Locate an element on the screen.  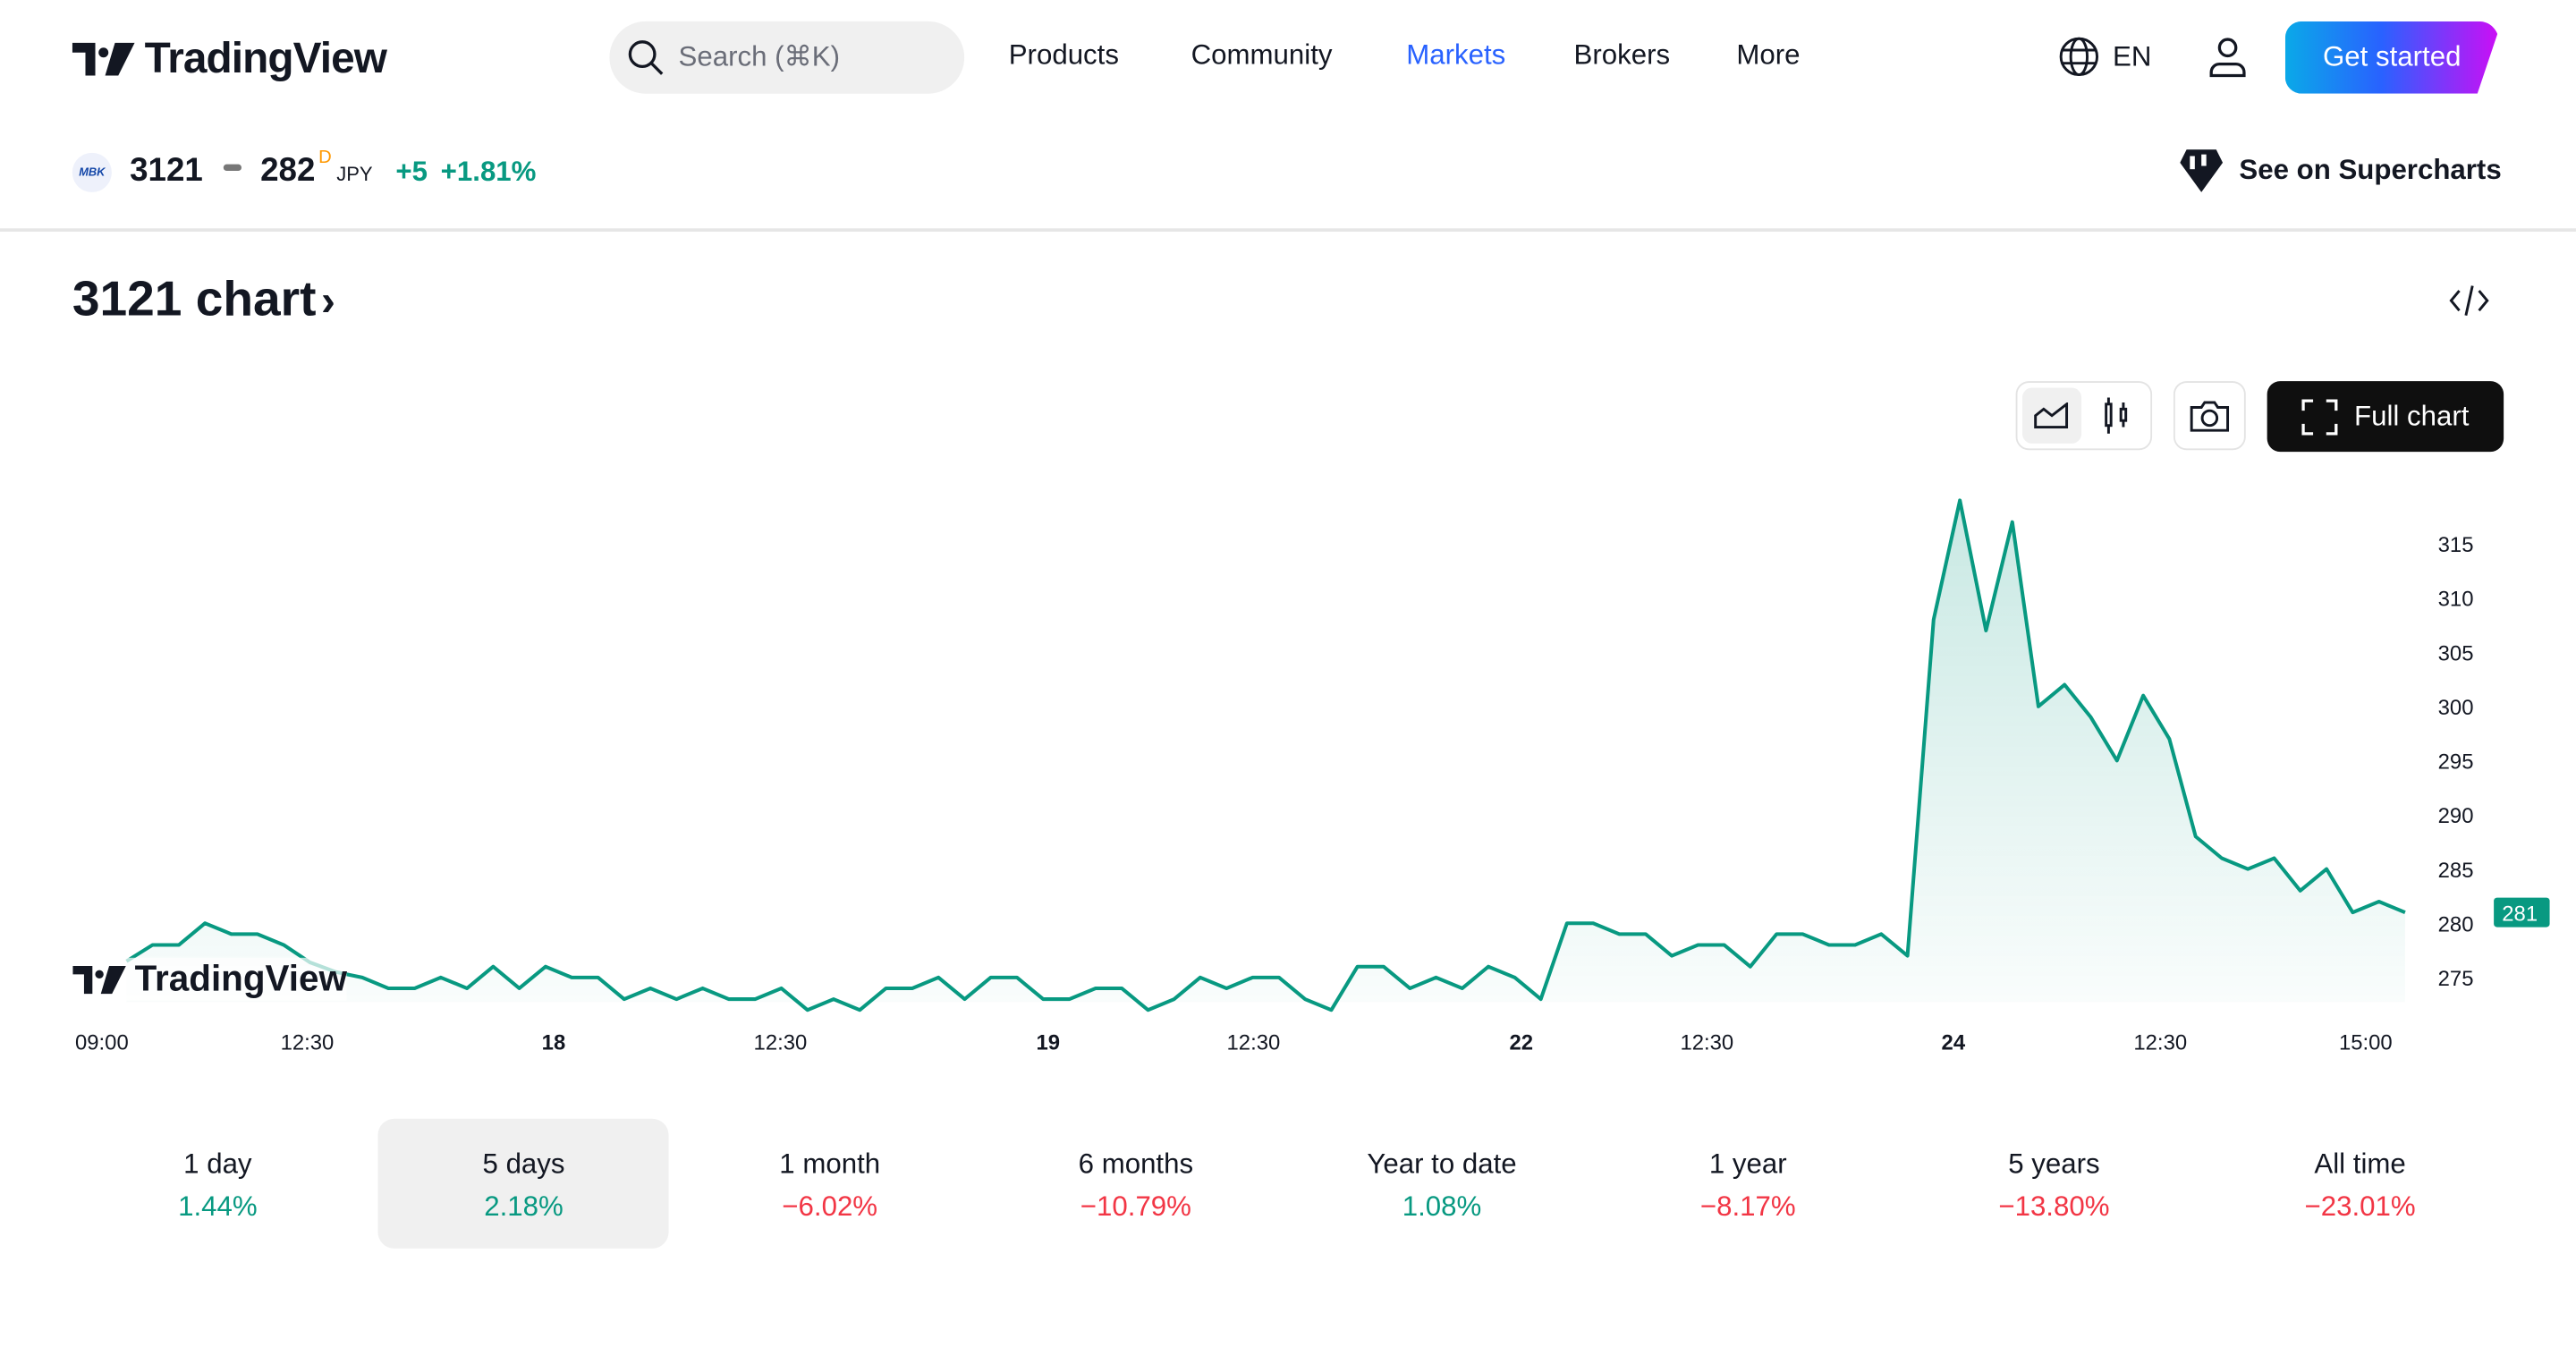
last-price-marker is located at coordinates (2522, 912).